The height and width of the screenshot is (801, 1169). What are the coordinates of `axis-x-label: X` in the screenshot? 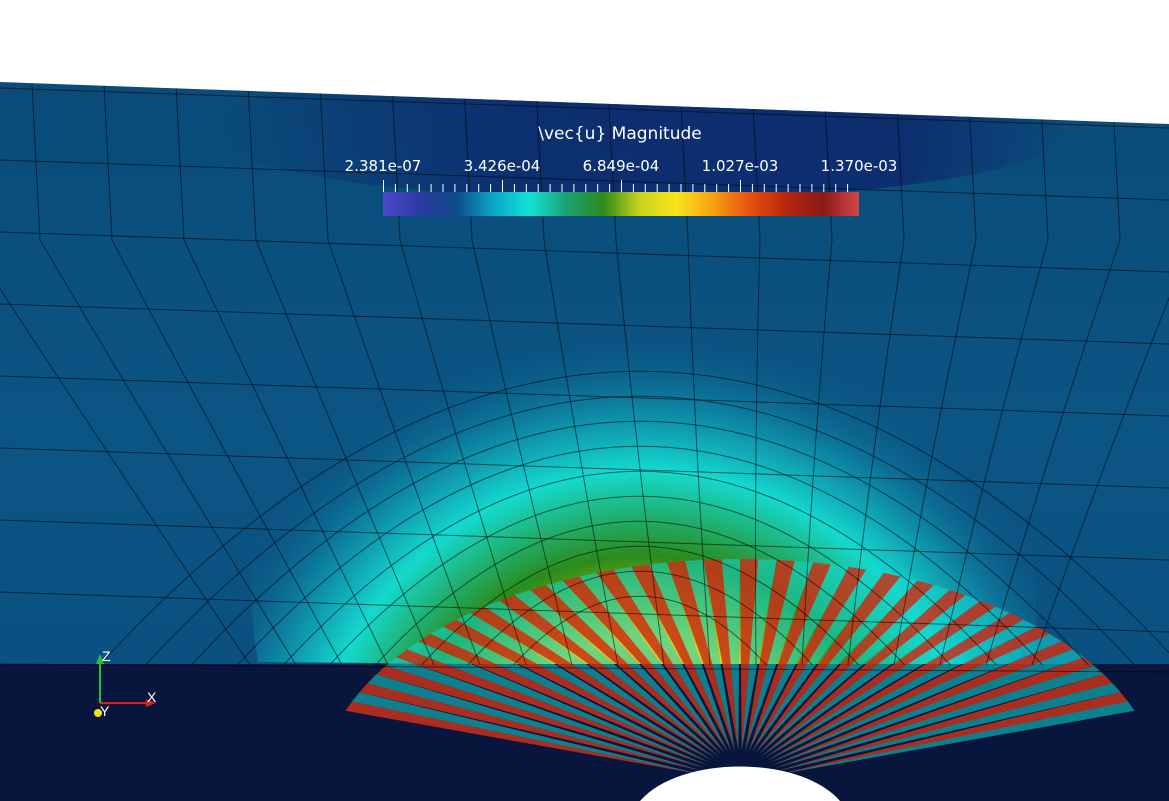 It's located at (152, 697).